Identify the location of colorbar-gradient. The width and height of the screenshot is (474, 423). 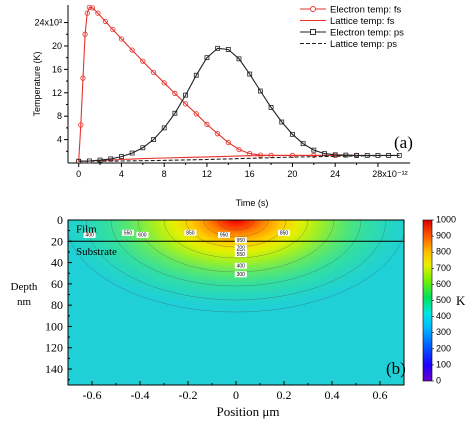
(427, 300).